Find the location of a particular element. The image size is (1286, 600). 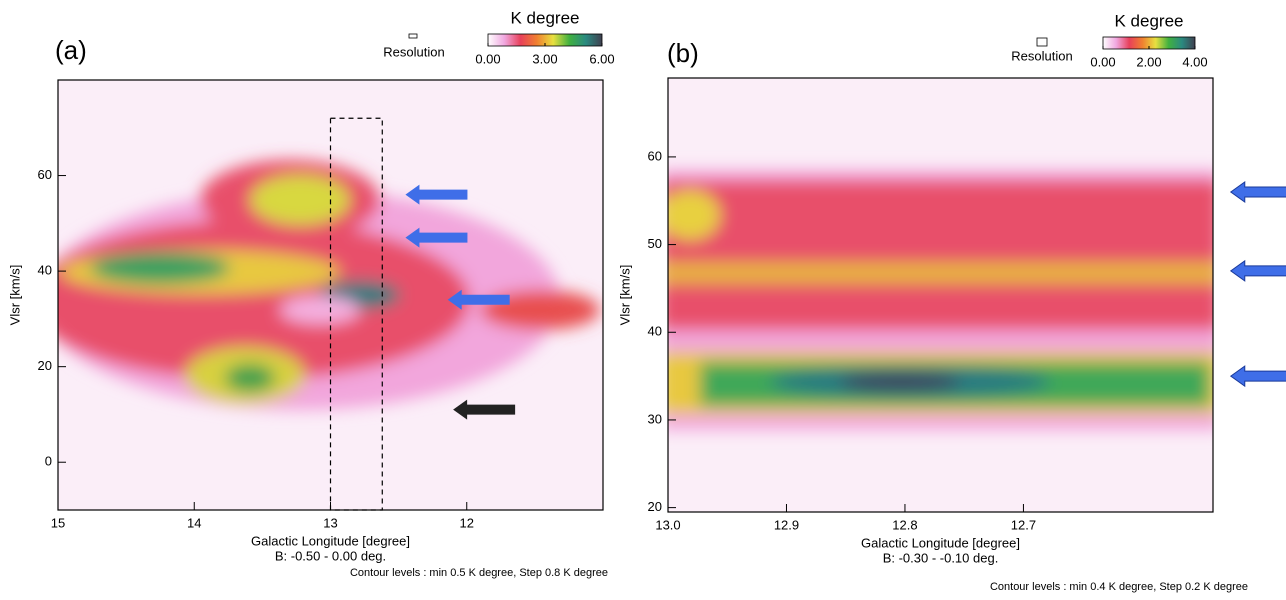

colorbar-tick-label: 6.00 is located at coordinates (601, 58).